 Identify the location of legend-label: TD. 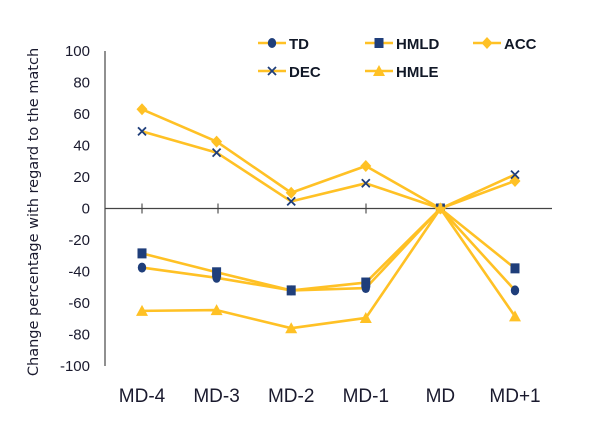
(299, 44).